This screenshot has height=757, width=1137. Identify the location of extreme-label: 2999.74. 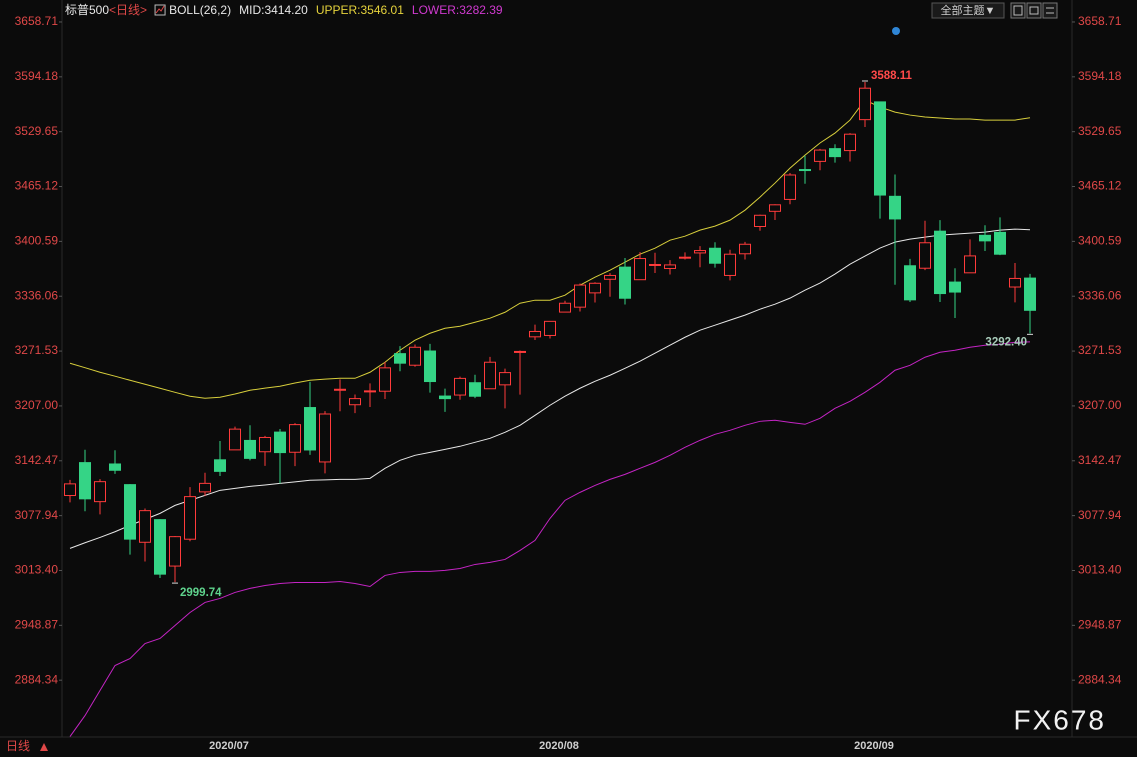
(201, 593).